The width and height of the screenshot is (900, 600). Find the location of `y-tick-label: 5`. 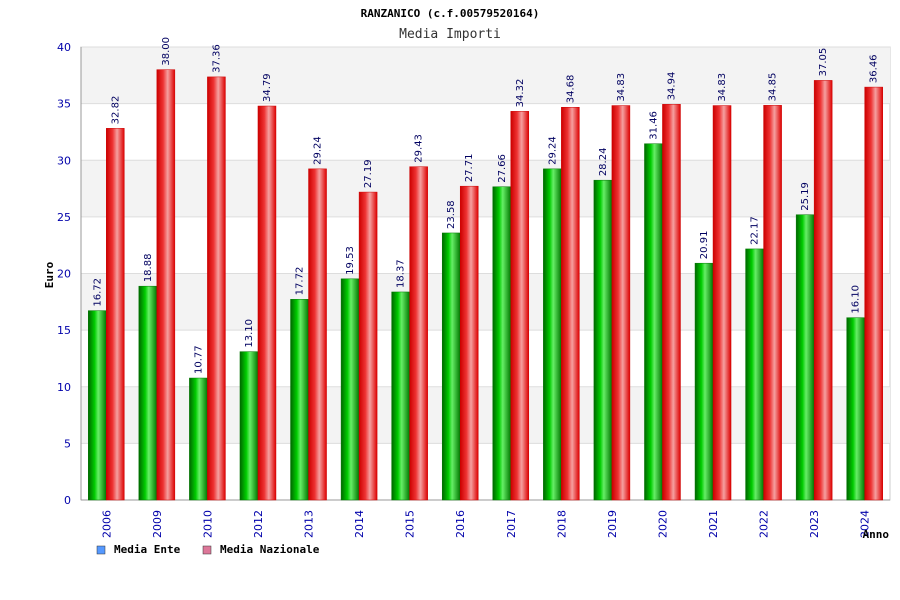

y-tick-label: 5 is located at coordinates (67, 443).